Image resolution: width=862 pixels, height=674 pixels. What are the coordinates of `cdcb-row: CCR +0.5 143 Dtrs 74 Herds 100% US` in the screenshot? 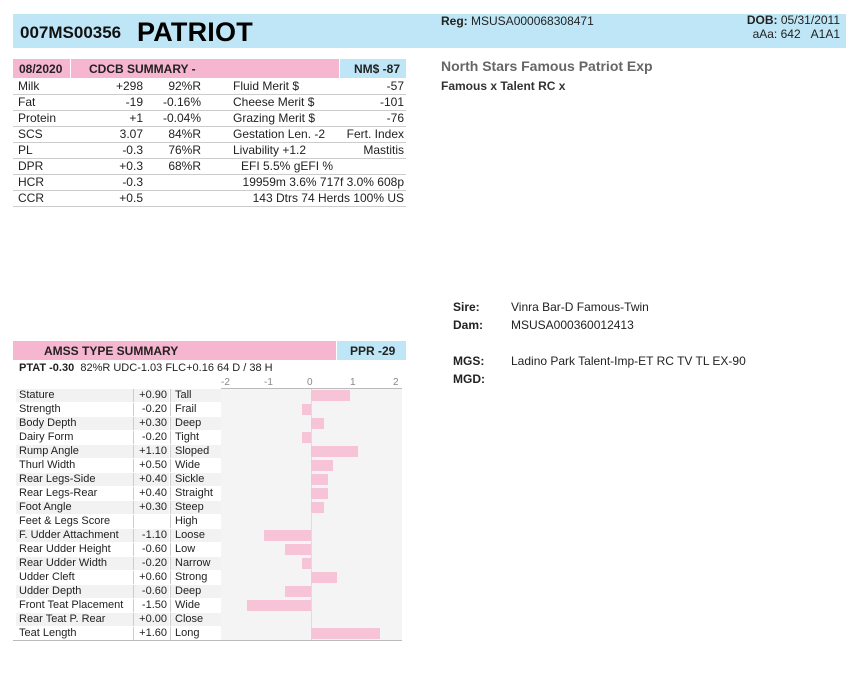 It's located at (209, 198).